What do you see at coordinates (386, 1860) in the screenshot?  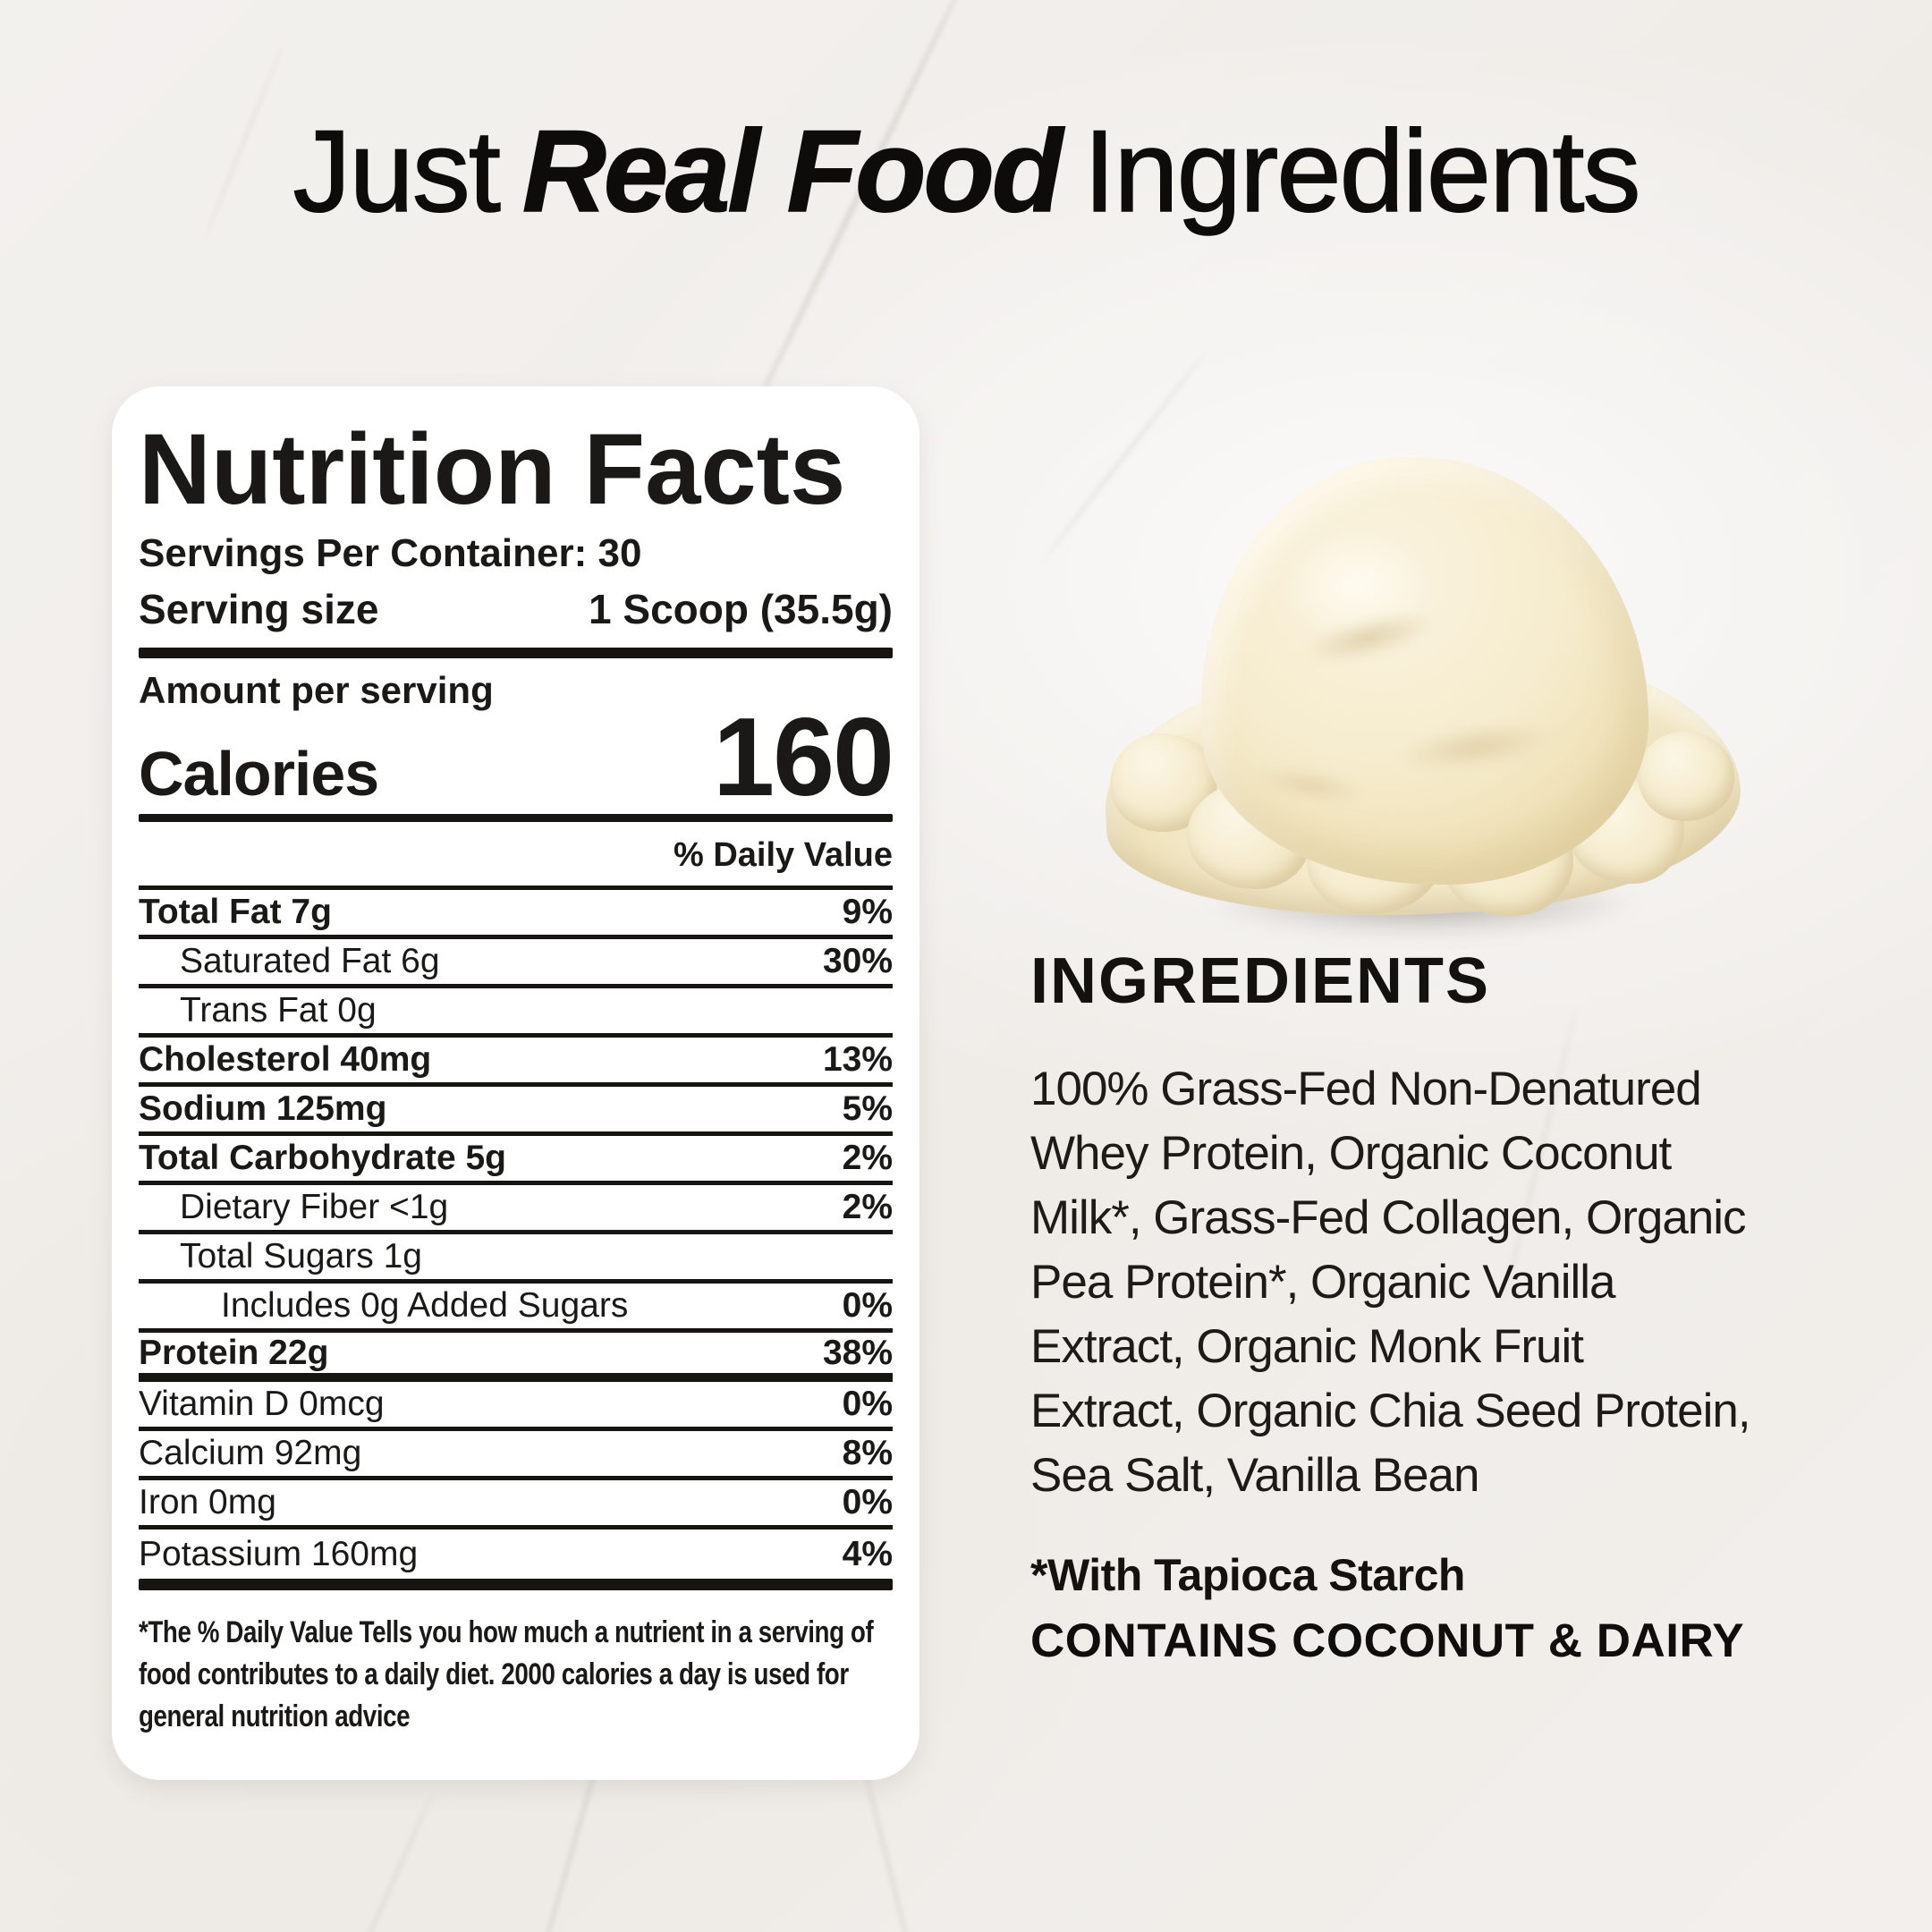 I see `marble-vein` at bounding box center [386, 1860].